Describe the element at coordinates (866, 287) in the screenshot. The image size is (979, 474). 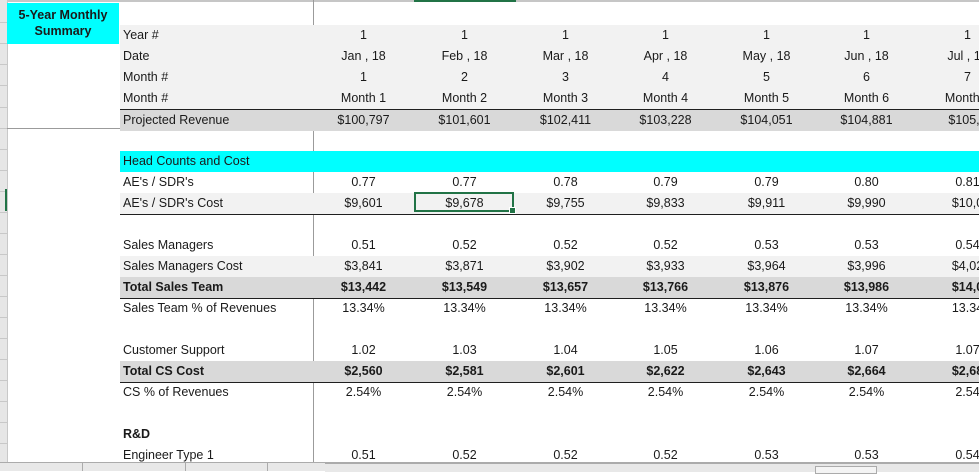
I see `cell: $13,986` at that location.